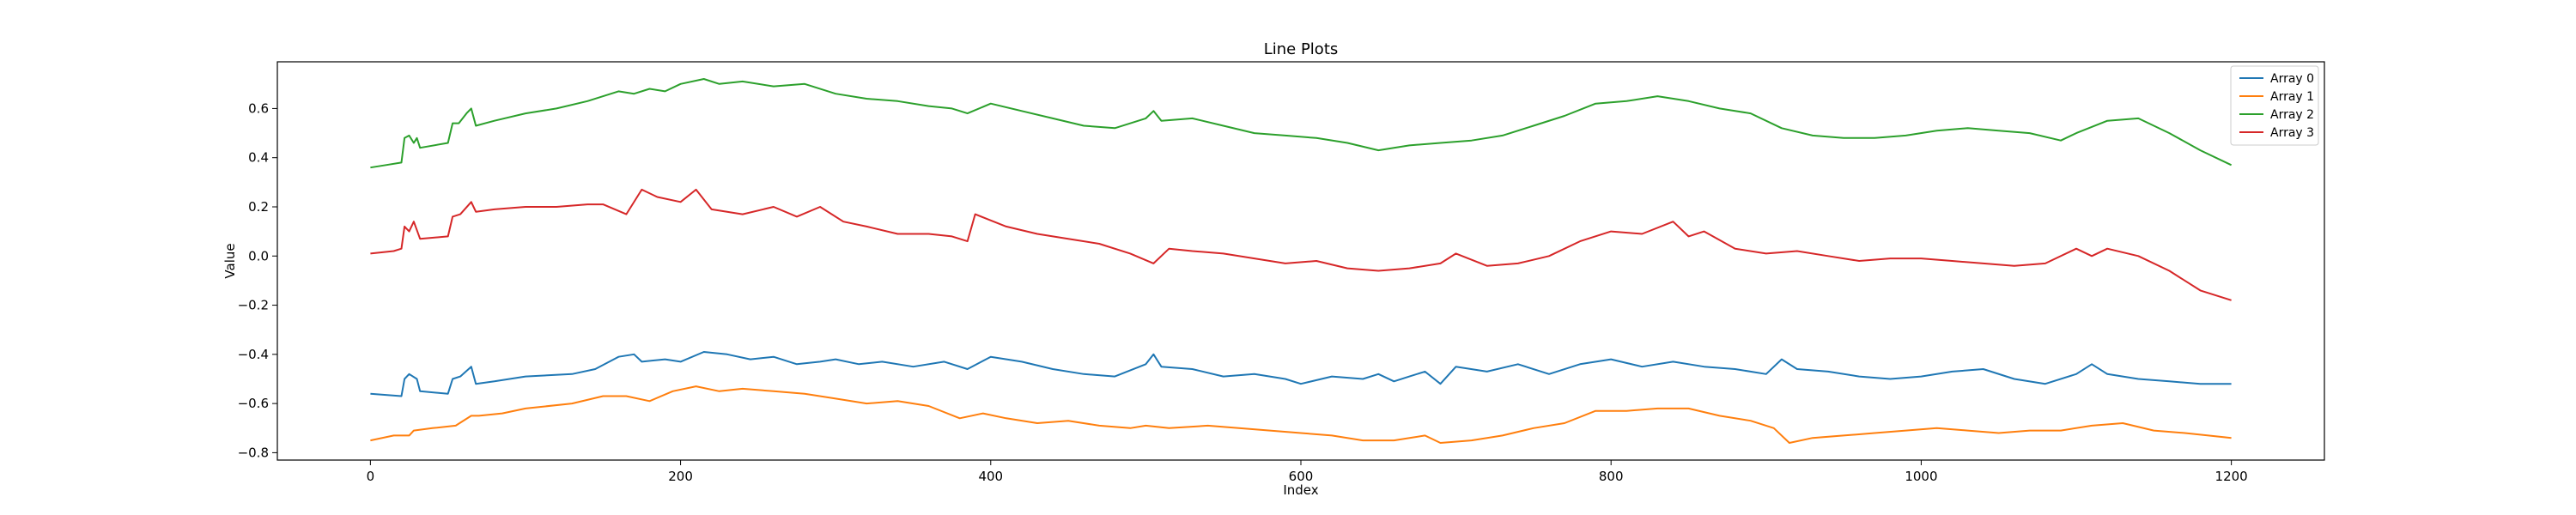 The height and width of the screenshot is (515, 2576). What do you see at coordinates (230, 260) in the screenshot?
I see `y-axis-label: Value` at bounding box center [230, 260].